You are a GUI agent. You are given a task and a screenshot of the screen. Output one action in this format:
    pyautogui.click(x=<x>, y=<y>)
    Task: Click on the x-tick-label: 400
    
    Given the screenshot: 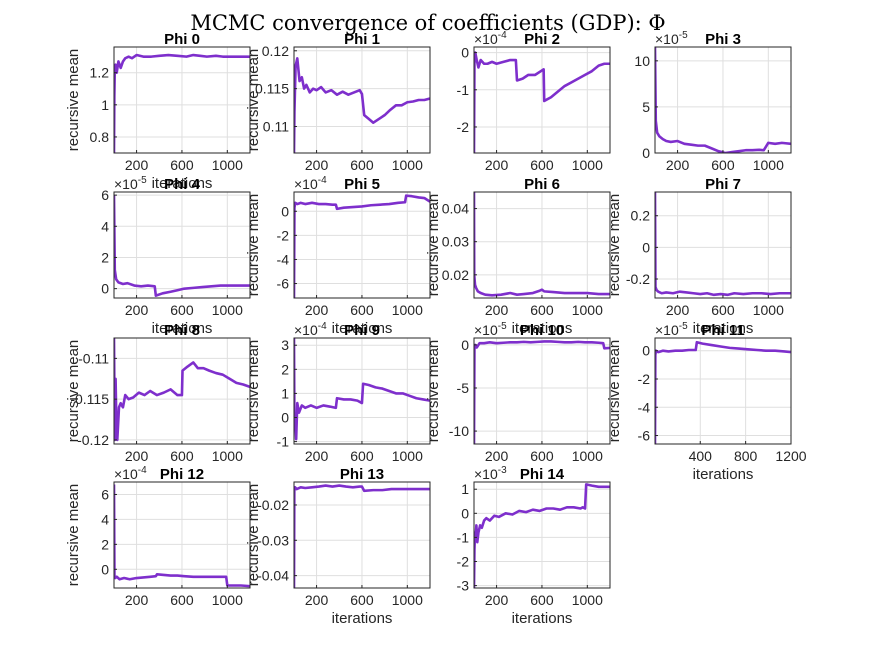 What is the action you would take?
    pyautogui.click(x=701, y=456)
    